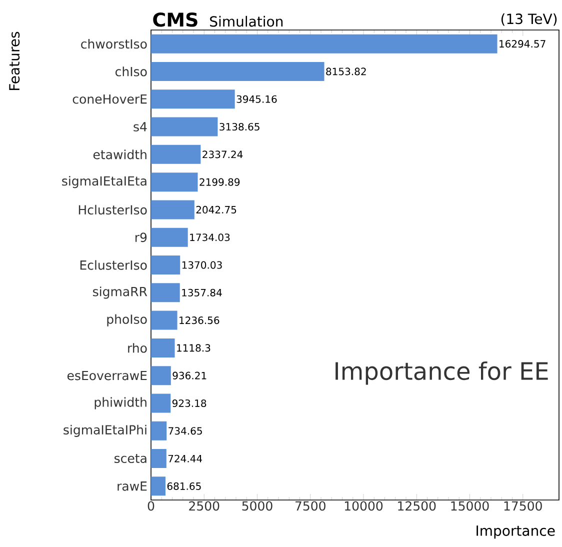 The width and height of the screenshot is (562, 547). What do you see at coordinates (131, 71) in the screenshot?
I see `y-tick-label: chIso` at bounding box center [131, 71].